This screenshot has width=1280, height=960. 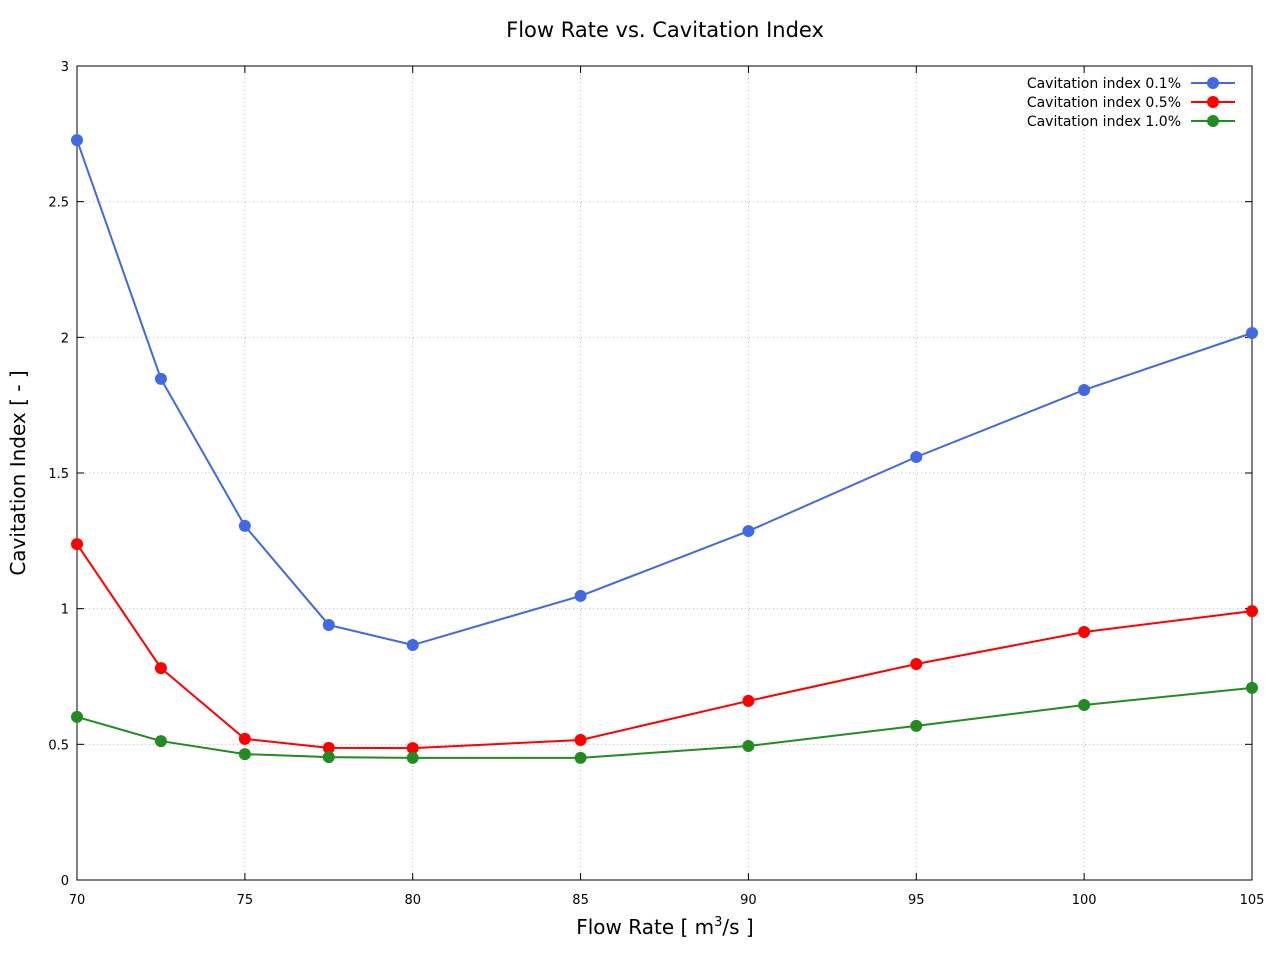 I want to click on x-tick-label: 70, so click(x=77, y=900).